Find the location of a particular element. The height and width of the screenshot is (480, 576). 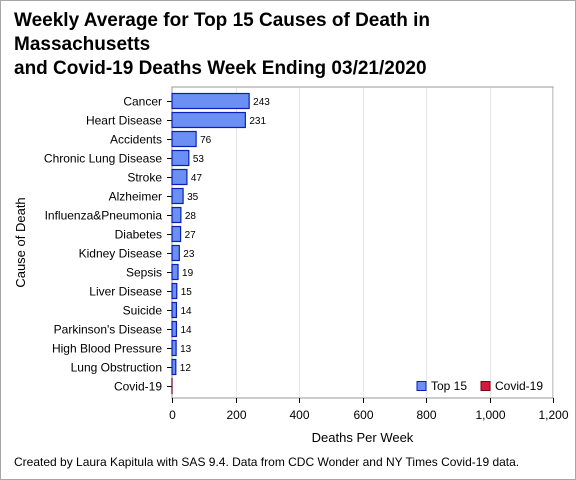

data-label-3: 53 is located at coordinates (199, 159).